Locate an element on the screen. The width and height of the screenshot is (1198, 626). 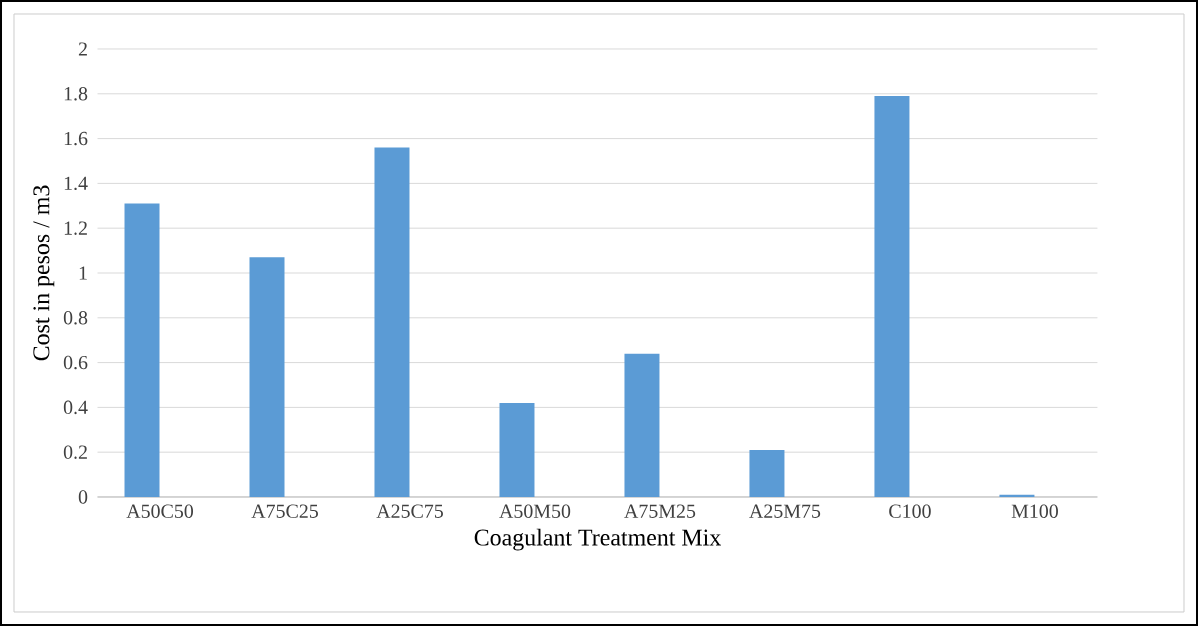
y-tick-label: 1.8 is located at coordinates (76, 94).